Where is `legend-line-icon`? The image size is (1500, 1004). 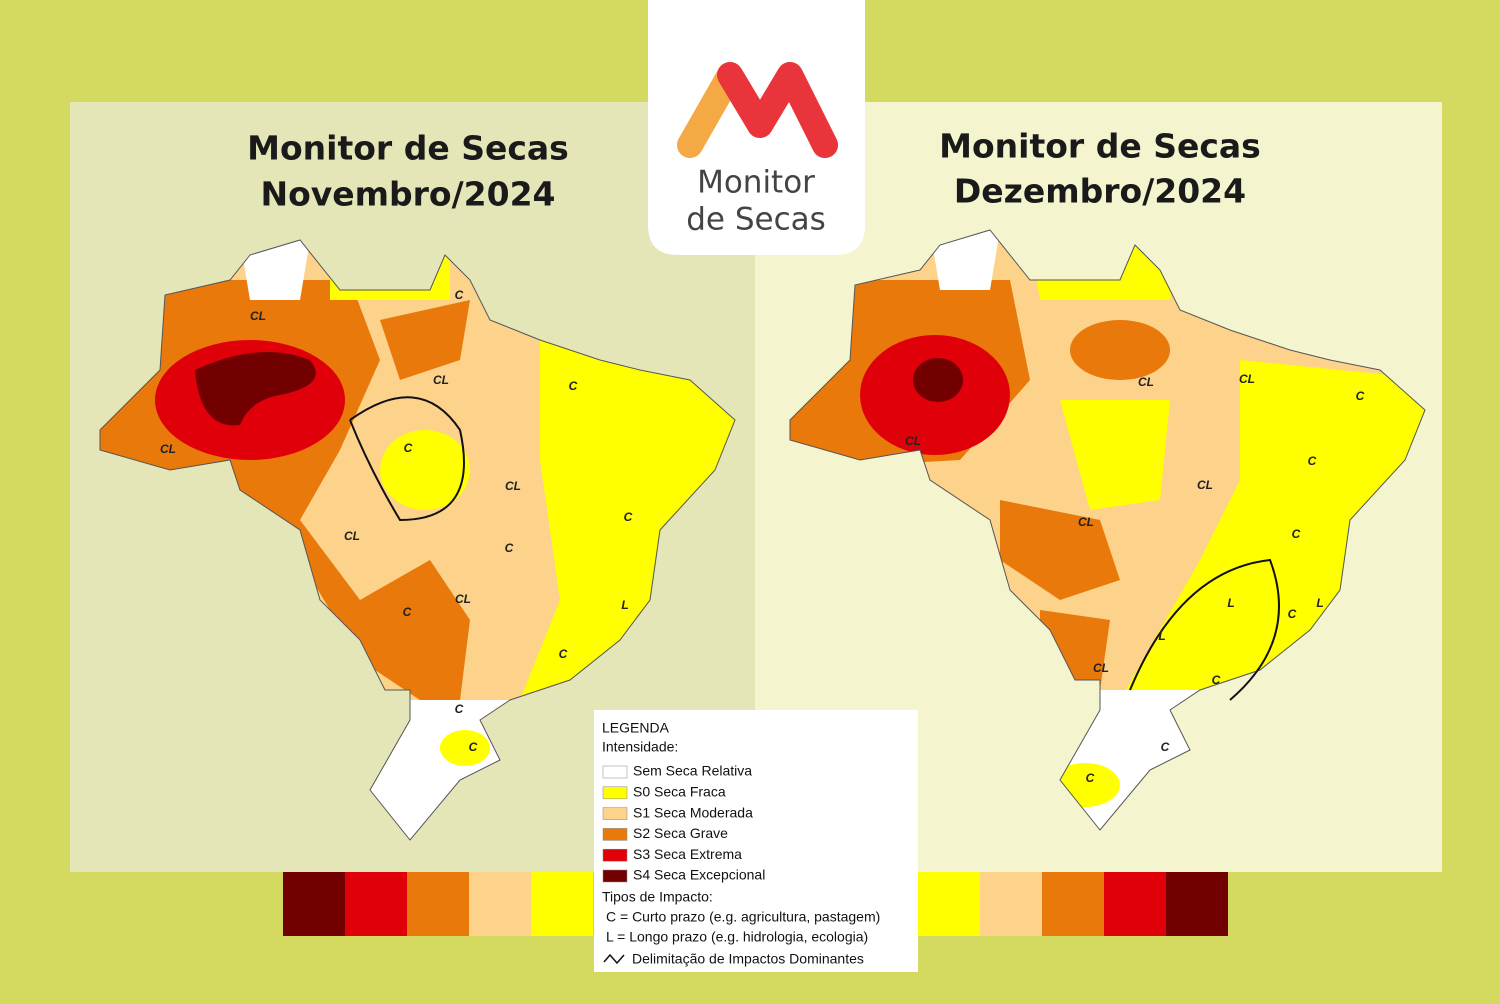 legend-line-icon is located at coordinates (614, 959).